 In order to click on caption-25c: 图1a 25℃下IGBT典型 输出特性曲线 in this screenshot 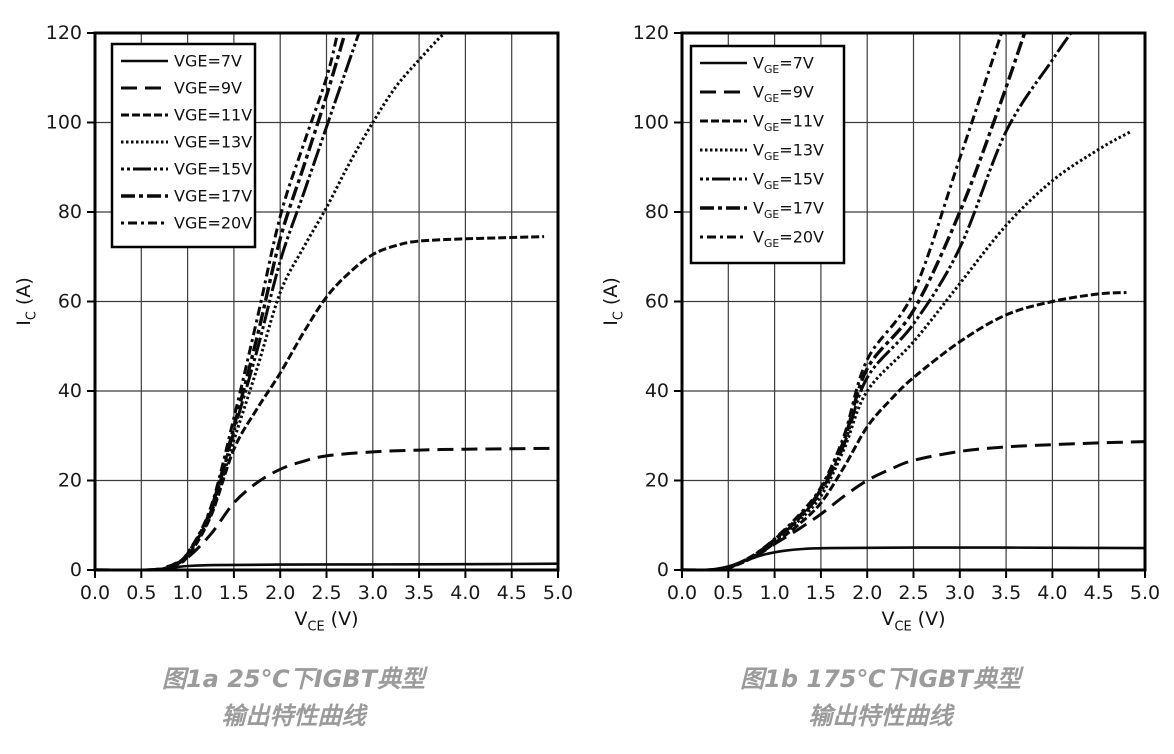, I will do `click(293, 698)`.